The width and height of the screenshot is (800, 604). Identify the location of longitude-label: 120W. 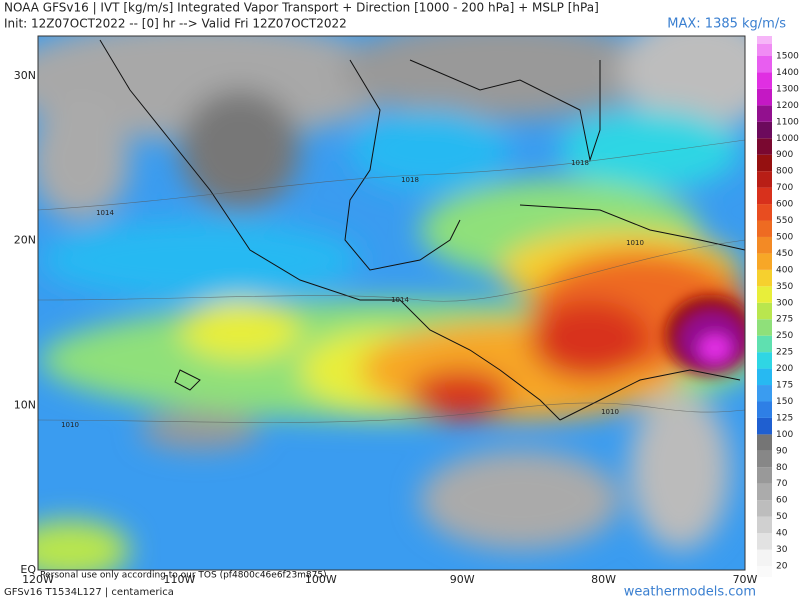
(38, 579).